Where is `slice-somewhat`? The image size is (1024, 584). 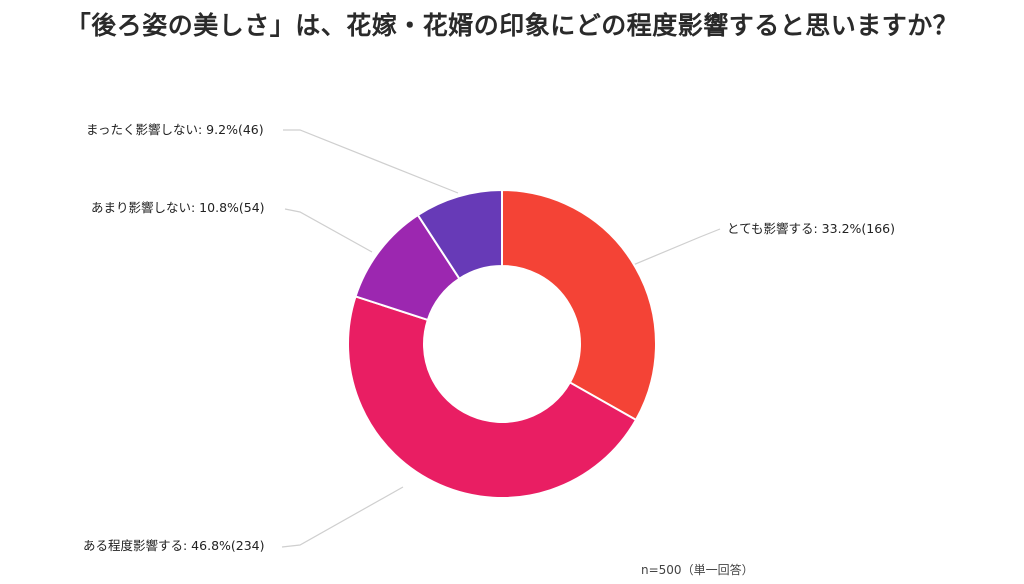
slice-somewhat is located at coordinates (492, 397).